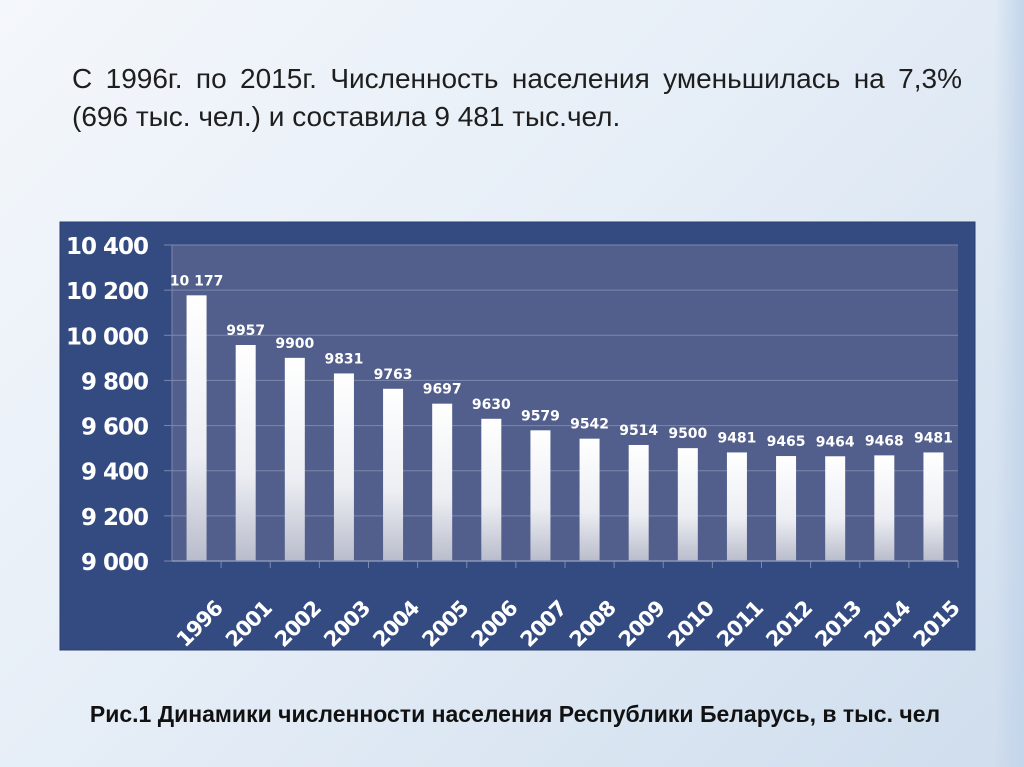 Image resolution: width=1024 pixels, height=767 pixels. Describe the element at coordinates (884, 508) in the screenshot. I see `bar-2014` at that location.